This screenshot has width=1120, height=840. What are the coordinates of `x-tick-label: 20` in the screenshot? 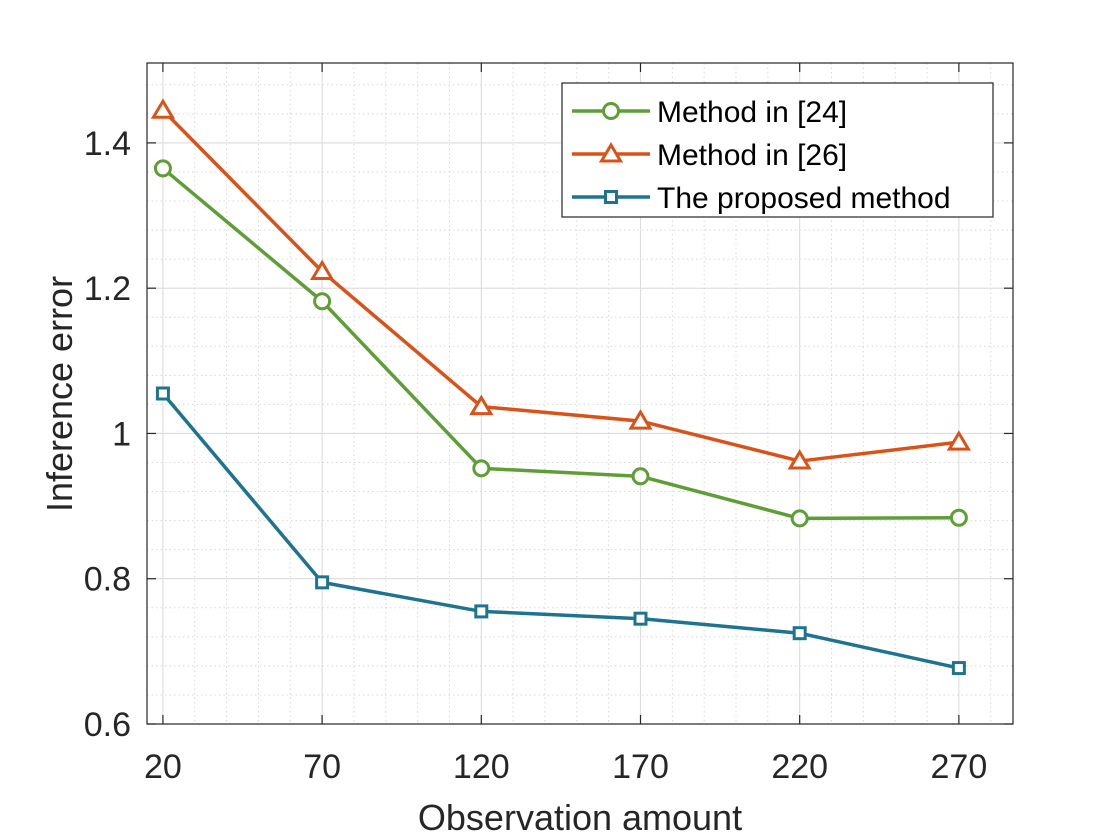 It's located at (163, 767).